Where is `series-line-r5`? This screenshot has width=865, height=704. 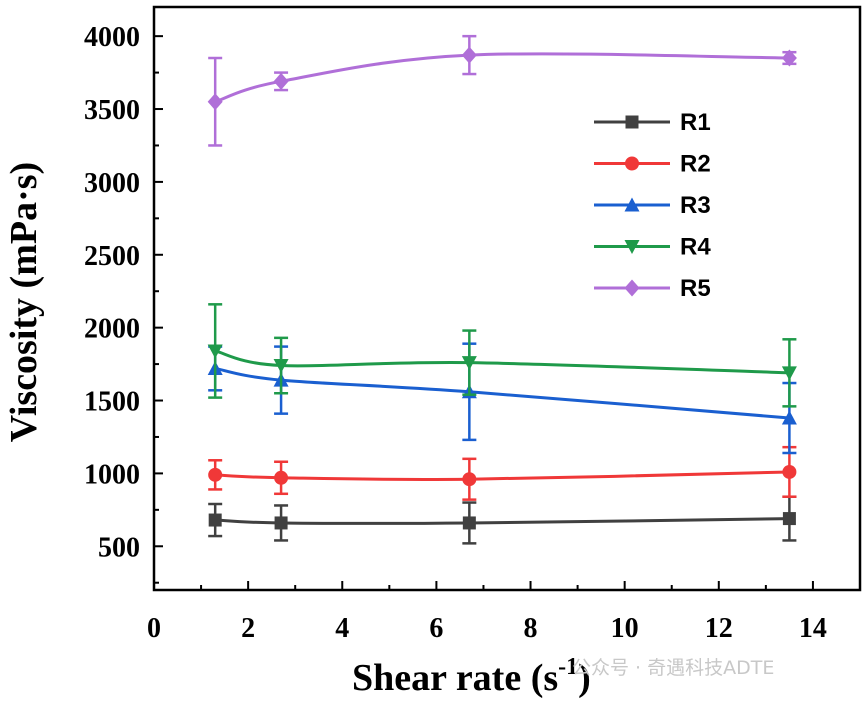 series-line-r5 is located at coordinates (502, 78).